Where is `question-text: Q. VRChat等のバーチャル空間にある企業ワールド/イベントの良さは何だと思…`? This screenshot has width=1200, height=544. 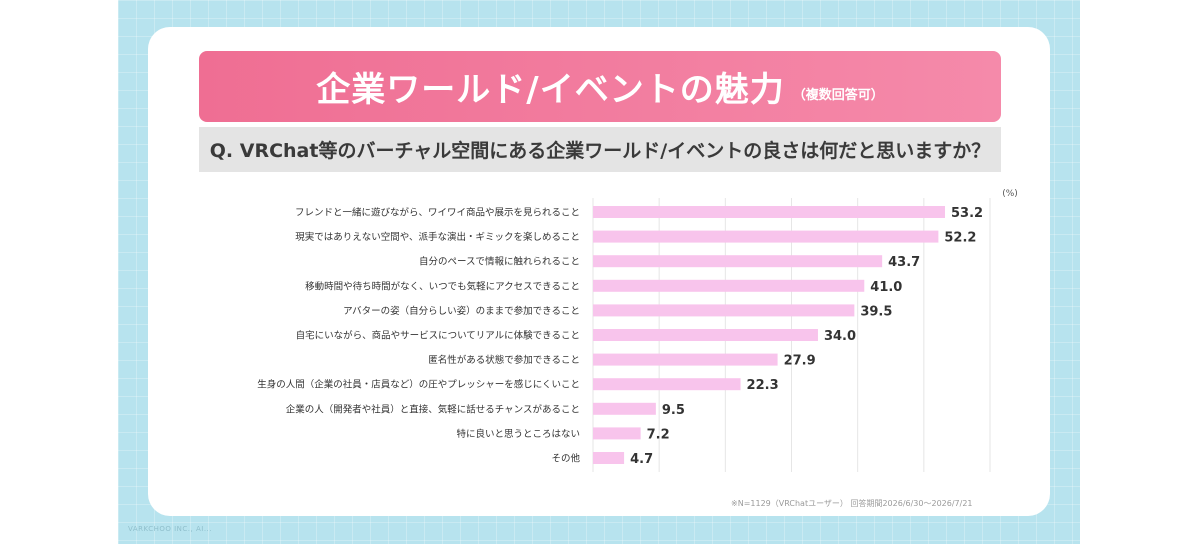
question-text: Q. VRChat等のバーチャル空間にある企業ワールド/イベントの良さは何だと思… is located at coordinates (600, 151).